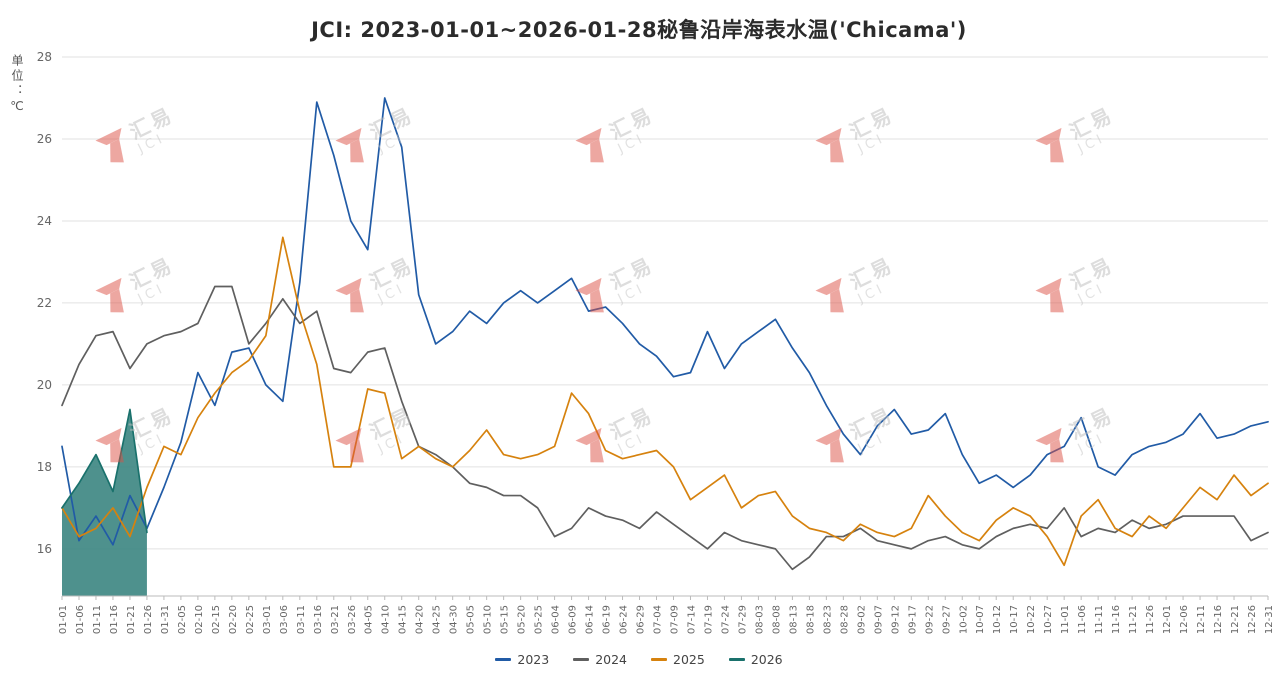  What do you see at coordinates (1269, 619) in the screenshot?
I see `x-axis-tick-label: 12-31` at bounding box center [1269, 619].